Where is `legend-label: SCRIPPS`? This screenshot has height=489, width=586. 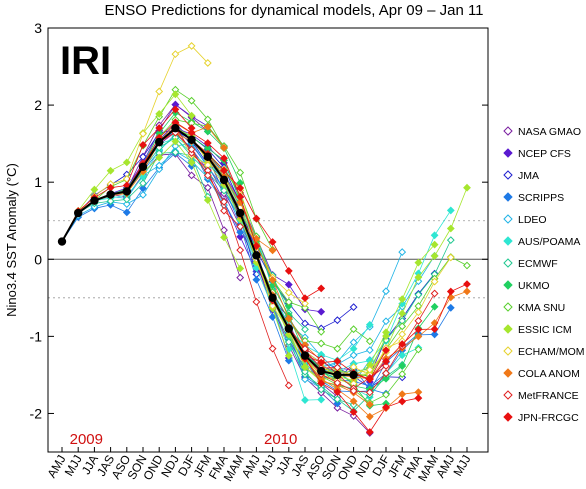 legend-label: SCRIPPS is located at coordinates (541, 198).